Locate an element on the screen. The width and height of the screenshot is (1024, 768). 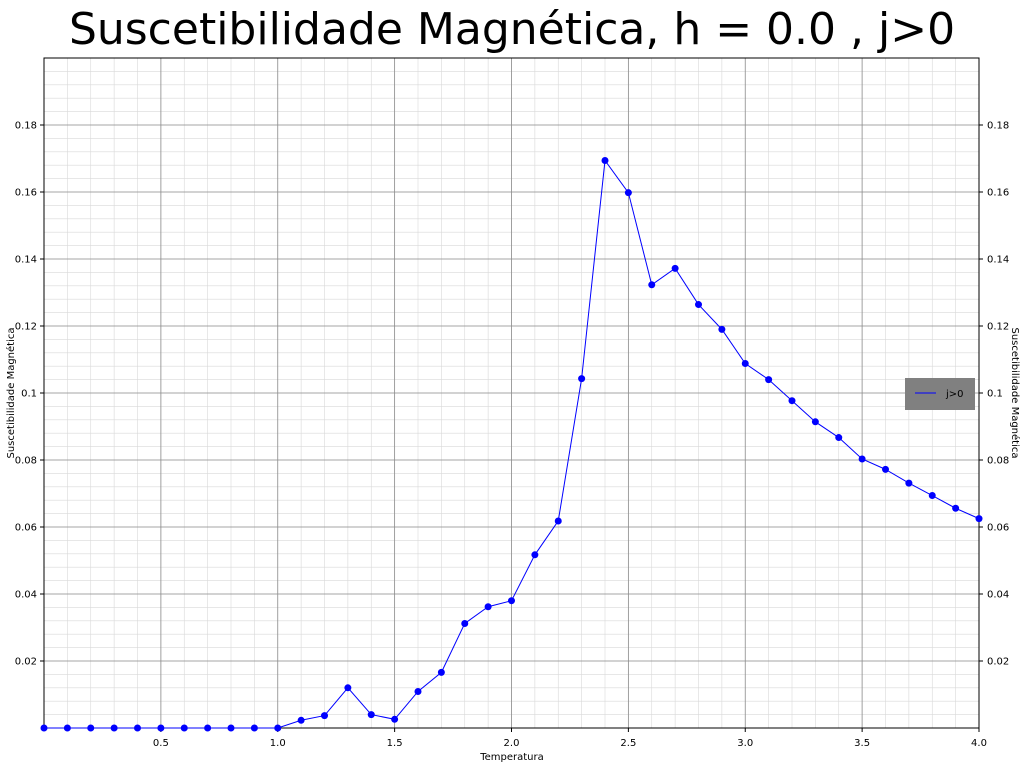
y-tick-label-left: 0.06 is located at coordinates (26, 528).